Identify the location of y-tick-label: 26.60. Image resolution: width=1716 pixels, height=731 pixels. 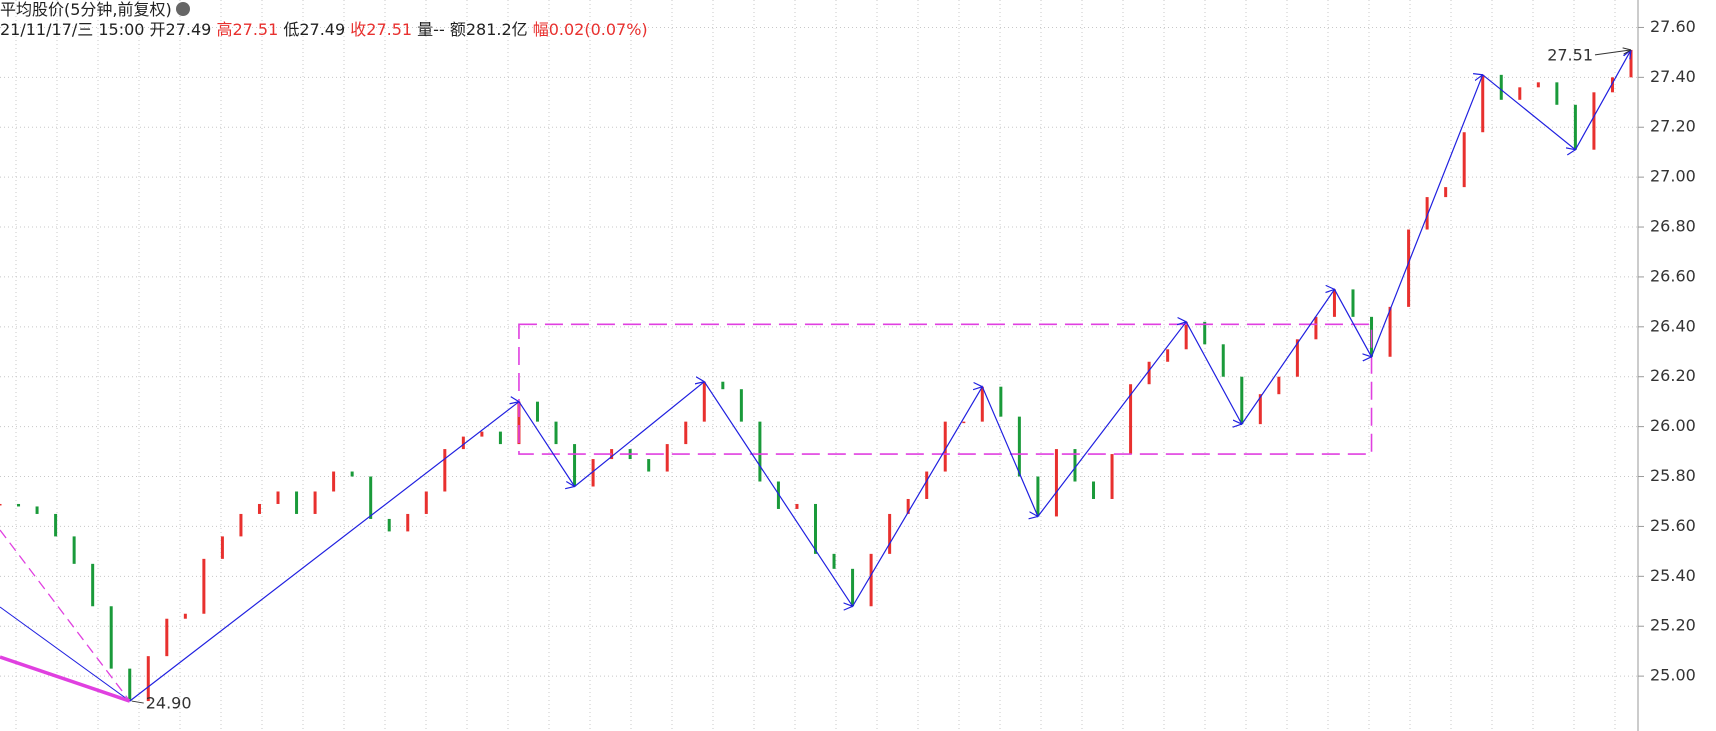
(1673, 275).